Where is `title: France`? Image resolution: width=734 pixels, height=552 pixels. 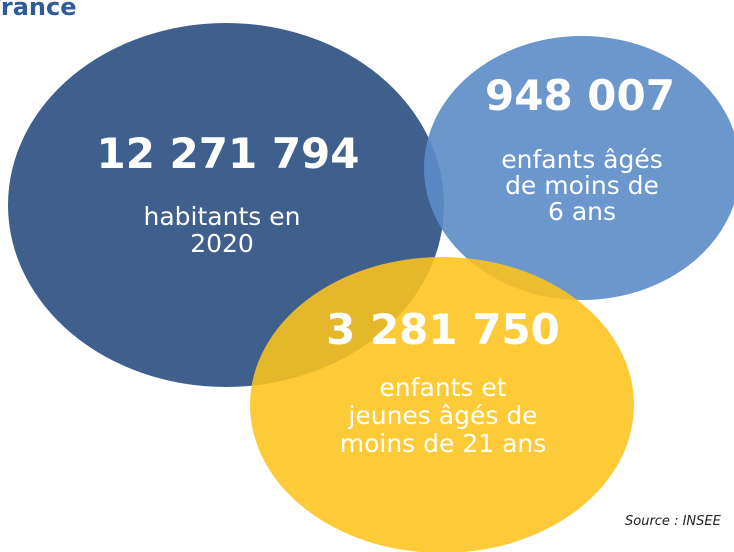
title: France is located at coordinates (38, 10).